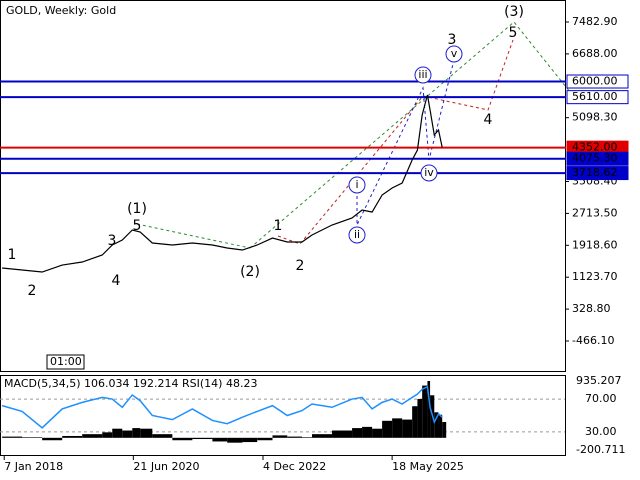 The image size is (640, 480). I want to click on y-tick-label: -200.711, so click(600, 449).